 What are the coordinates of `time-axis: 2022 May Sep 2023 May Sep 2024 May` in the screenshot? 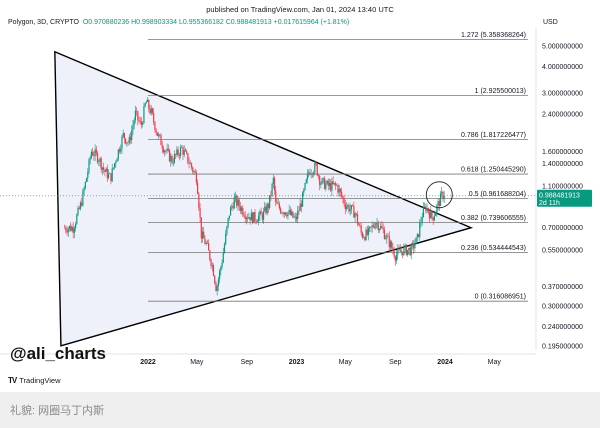 It's located at (320, 362).